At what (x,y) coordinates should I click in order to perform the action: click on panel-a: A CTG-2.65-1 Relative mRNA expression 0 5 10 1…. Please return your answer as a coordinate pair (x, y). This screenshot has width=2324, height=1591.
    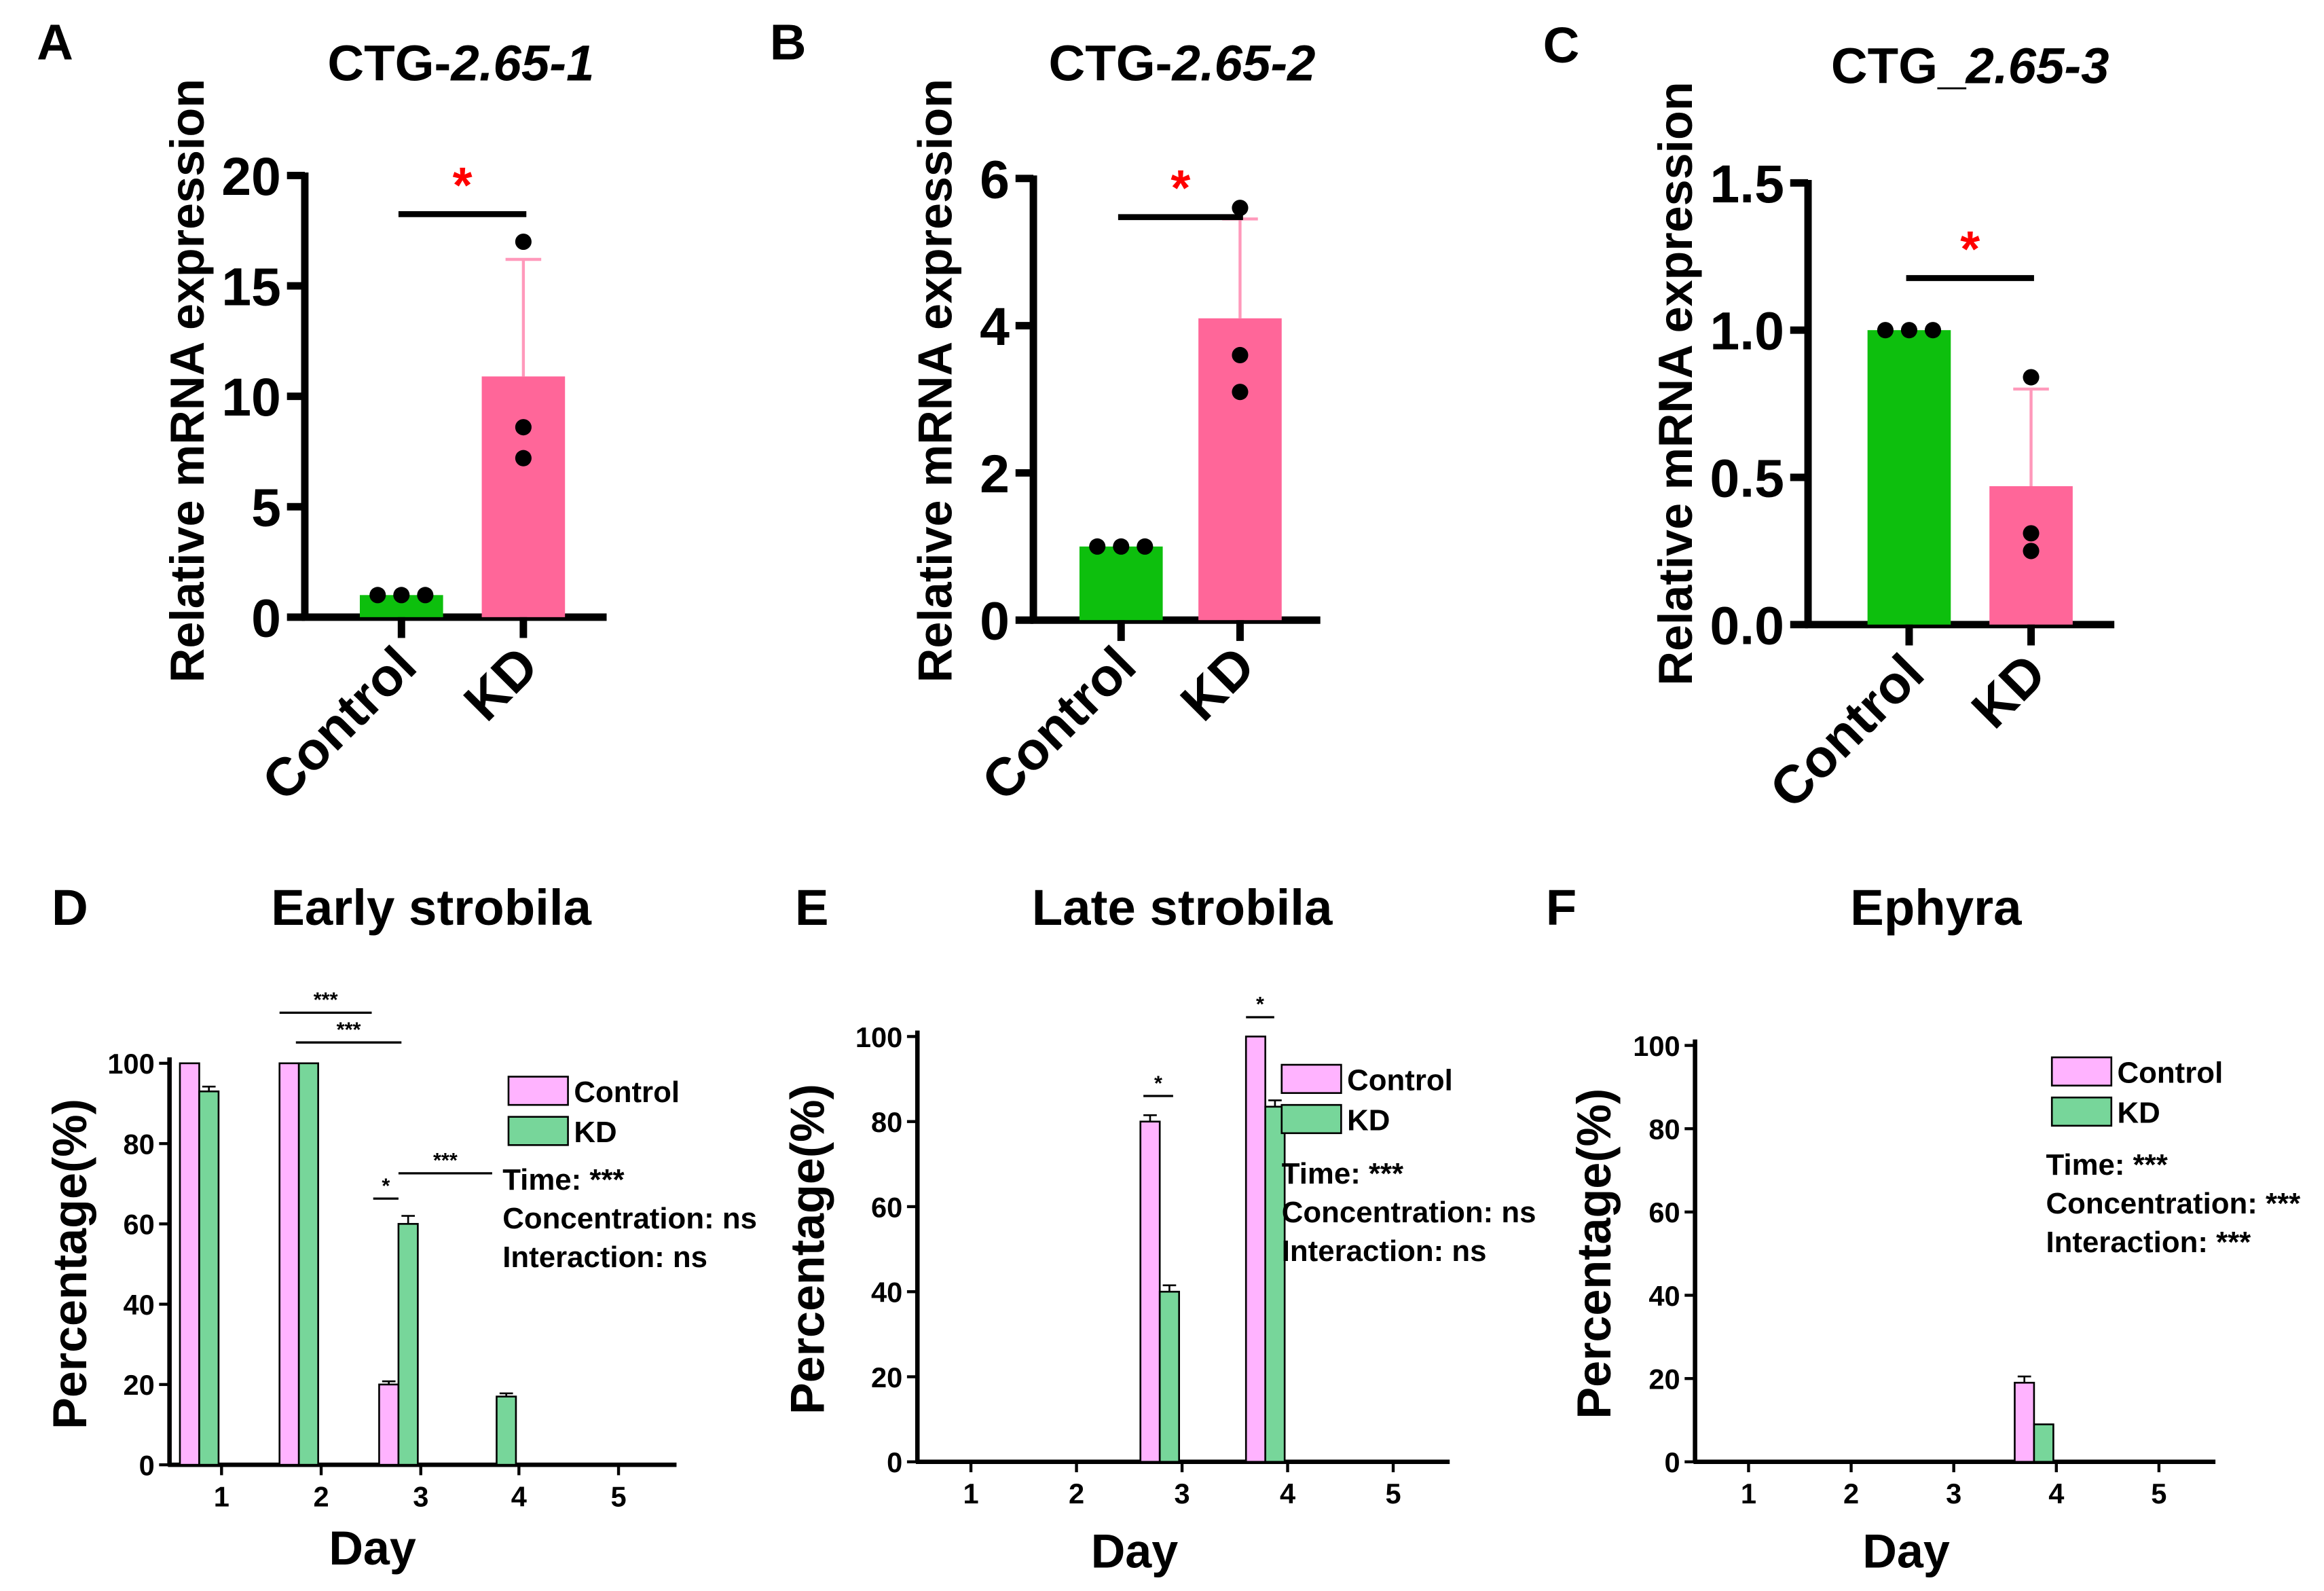
    Looking at the image, I should click on (322, 413).